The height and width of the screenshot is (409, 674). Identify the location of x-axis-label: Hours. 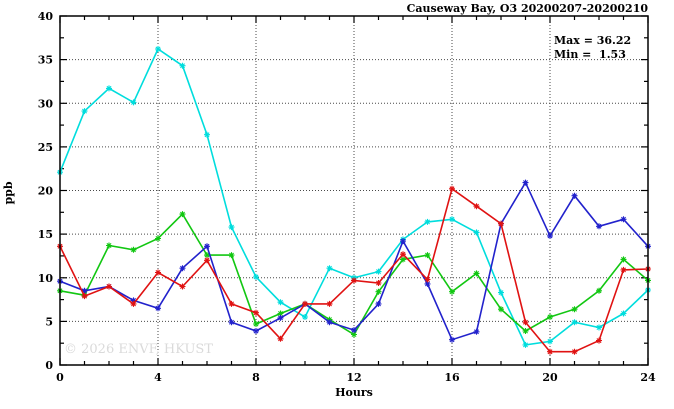
(354, 392).